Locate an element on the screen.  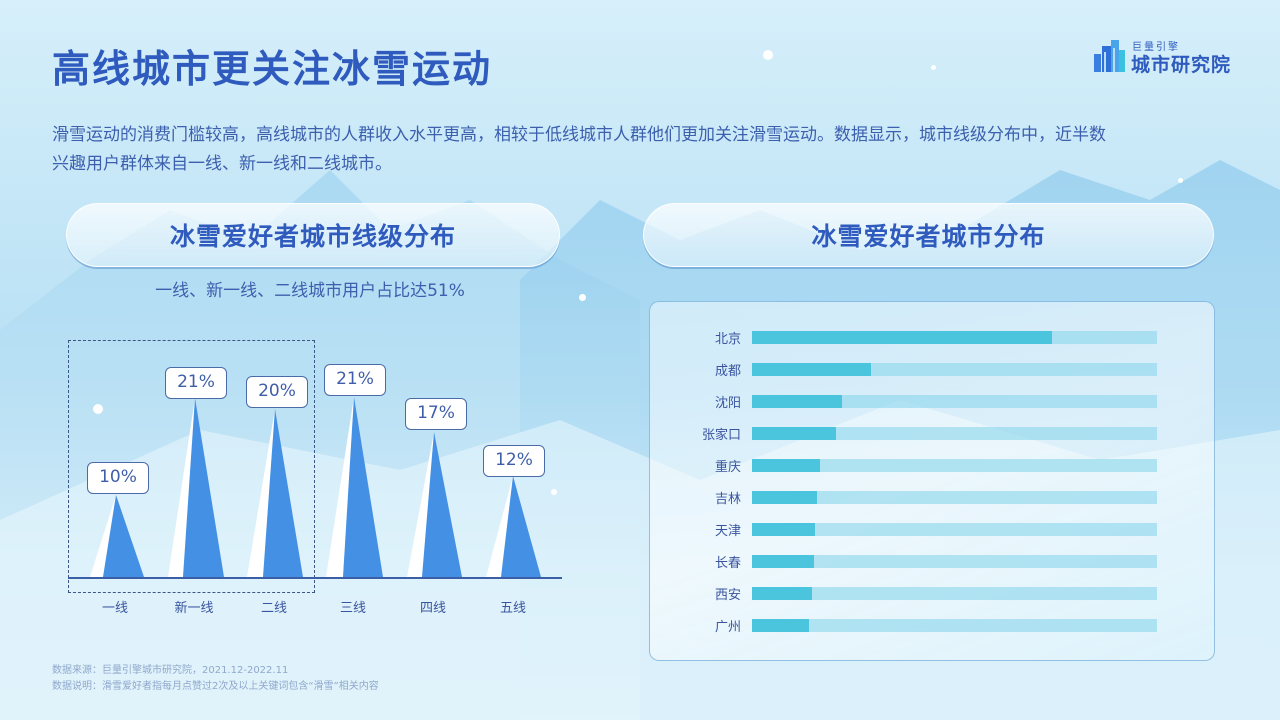
triangle-tier4 is located at coordinates (420, 504).